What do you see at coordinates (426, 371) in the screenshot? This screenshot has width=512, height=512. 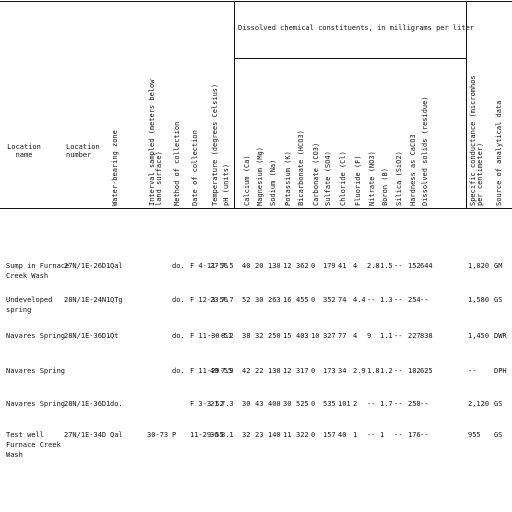 I see `table-cell: 625` at bounding box center [426, 371].